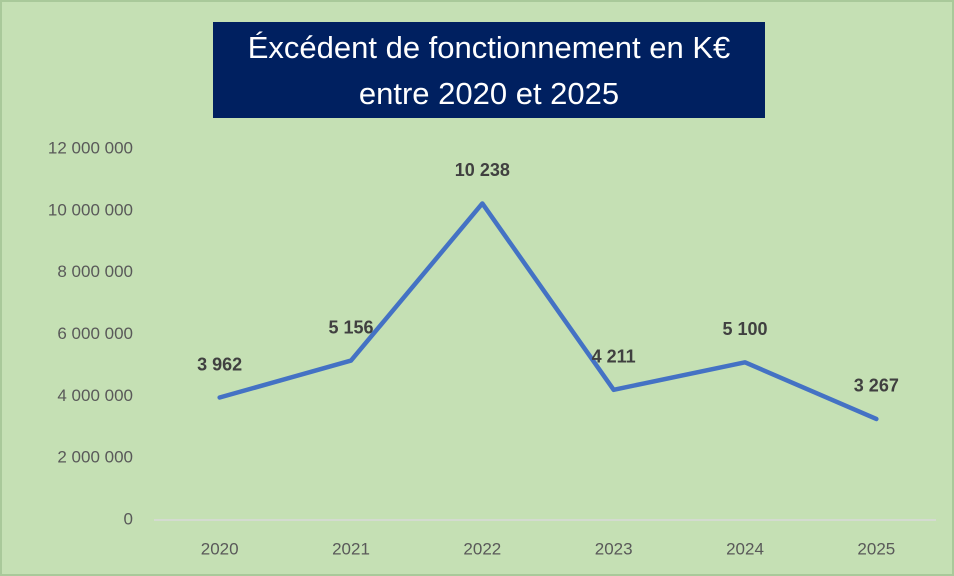  What do you see at coordinates (90, 147) in the screenshot?
I see `y-tick-label: 12 000 000` at bounding box center [90, 147].